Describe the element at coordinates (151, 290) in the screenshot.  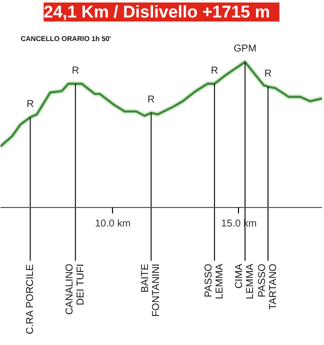
I see `ref-line-label: BAITE FONTANINI` at that location.